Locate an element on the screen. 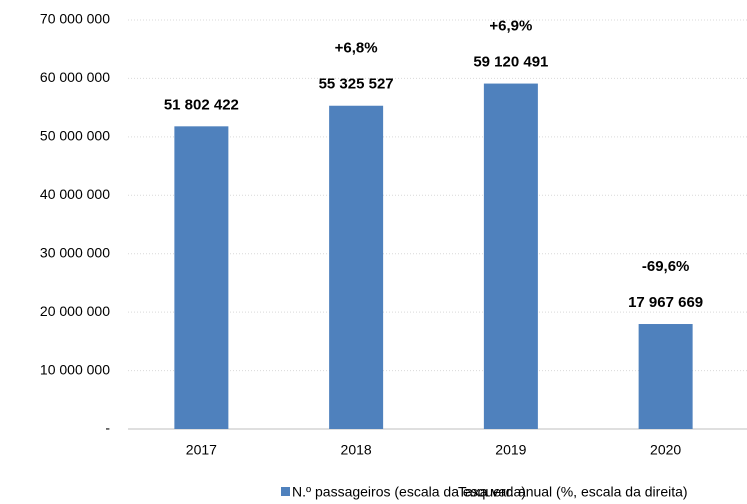  y-tick-label: 60 000 000 is located at coordinates (75, 77).